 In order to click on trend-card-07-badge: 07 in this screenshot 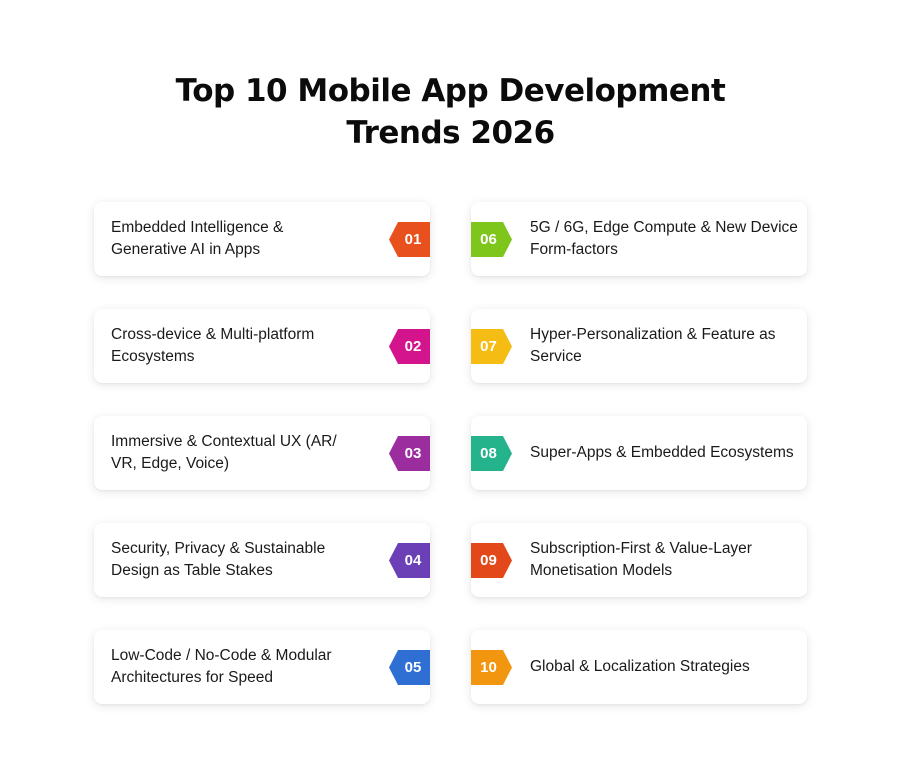, I will do `click(491, 346)`.